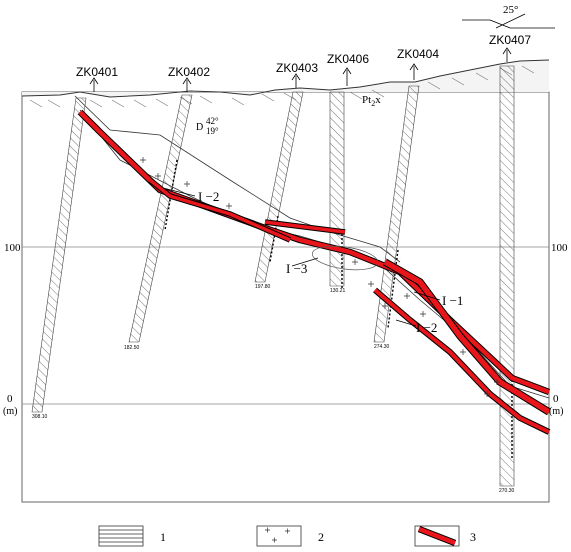 The width and height of the screenshot is (571, 552). Describe the element at coordinates (461, 361) in the screenshot. I see `orebody-right-lower` at that location.